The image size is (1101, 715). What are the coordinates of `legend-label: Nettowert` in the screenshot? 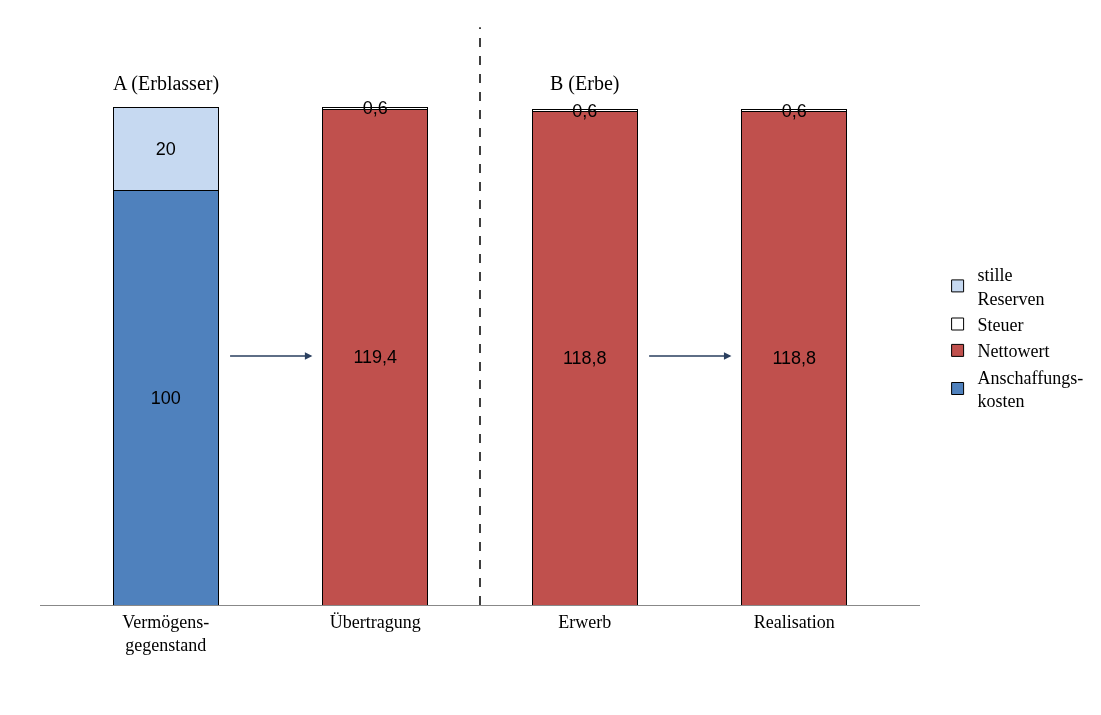 It's located at (1013, 351).